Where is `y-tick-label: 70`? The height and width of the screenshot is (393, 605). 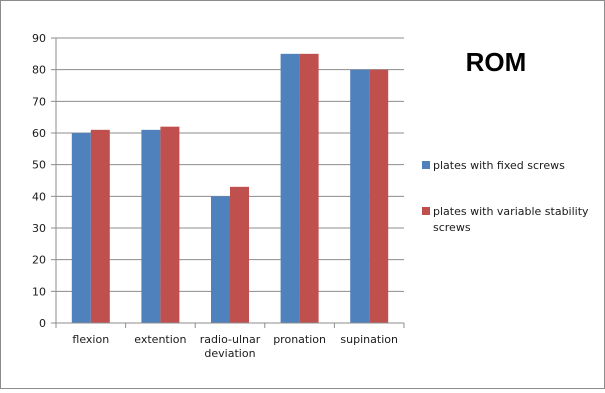 y-tick-label: 70 is located at coordinates (39, 101).